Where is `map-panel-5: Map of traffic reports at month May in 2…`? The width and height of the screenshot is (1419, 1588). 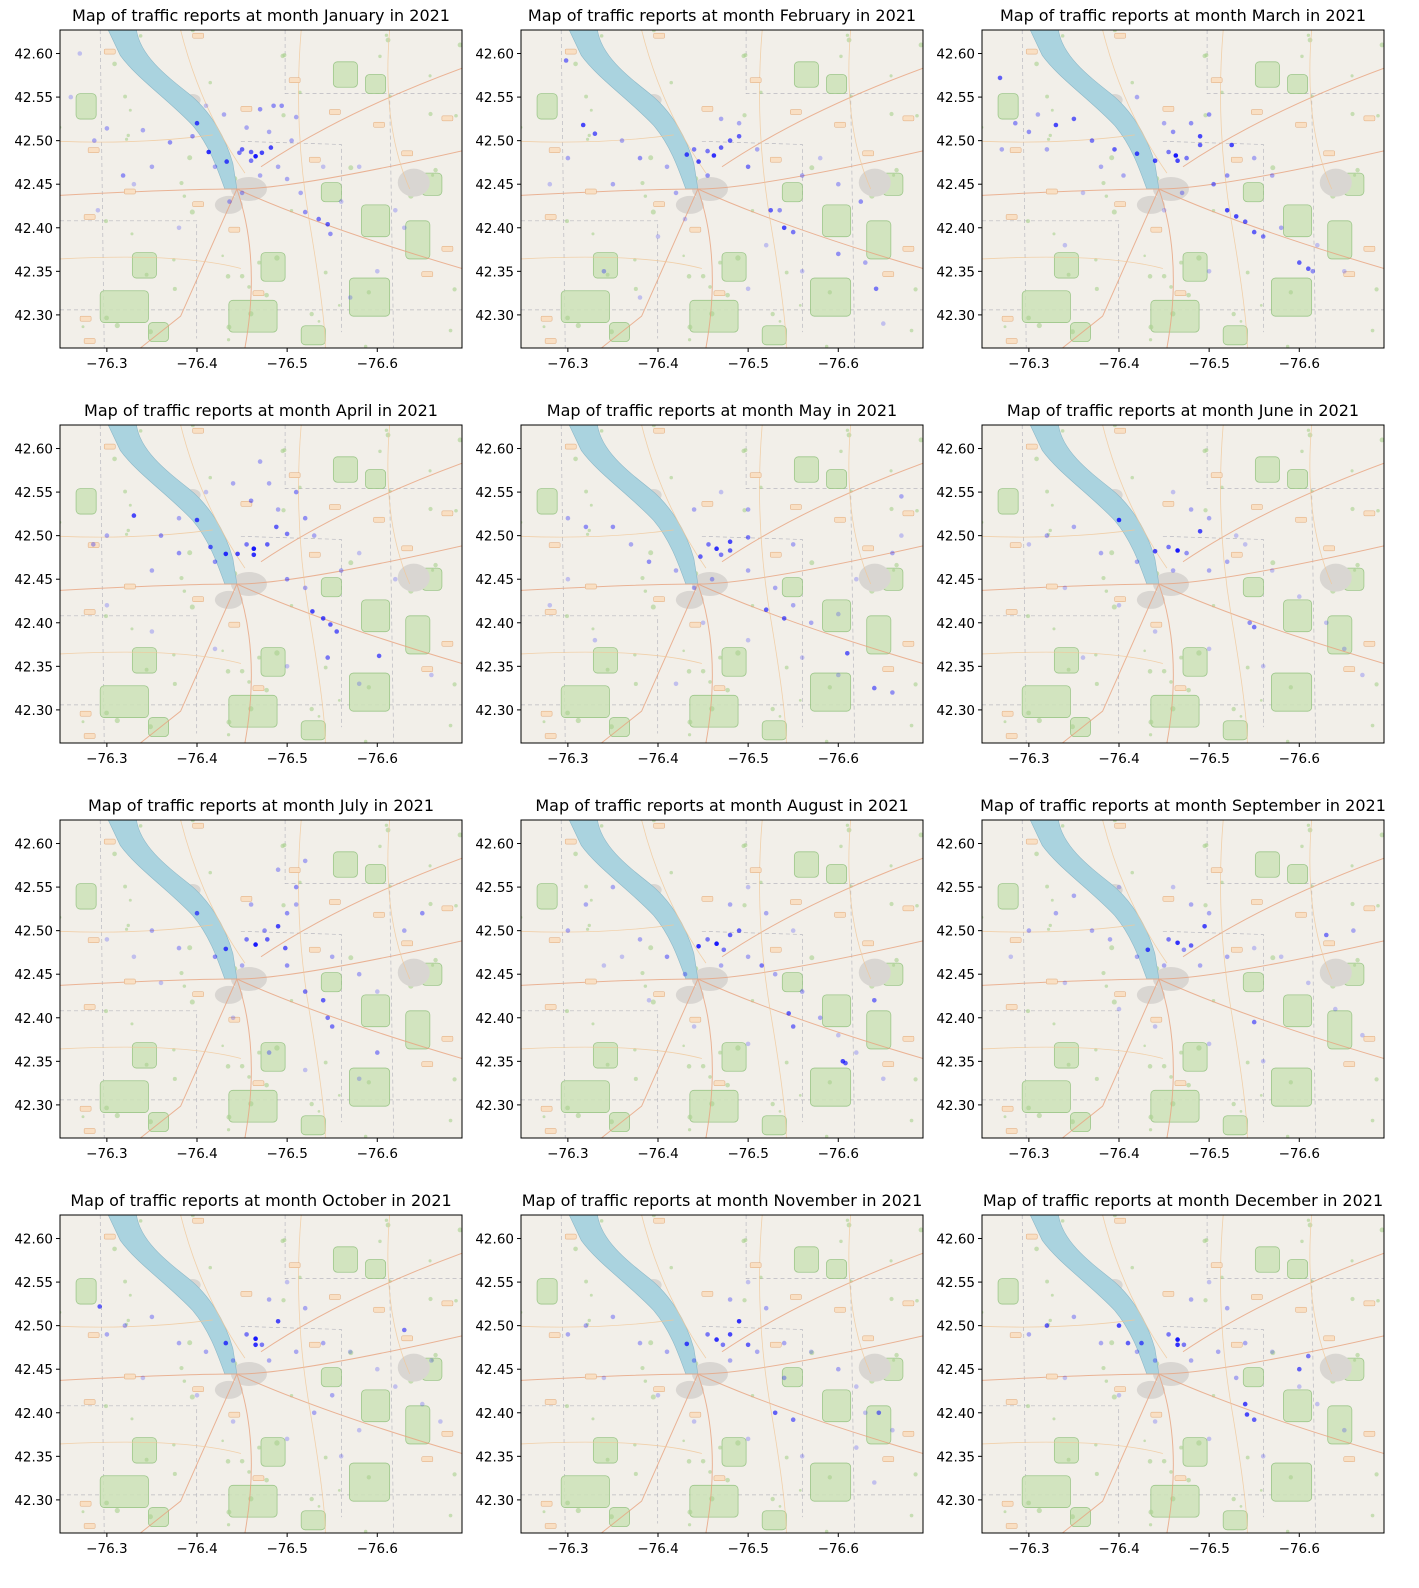
map-panel-5: Map of traffic reports at month May in 2… is located at coordinates (696, 587).